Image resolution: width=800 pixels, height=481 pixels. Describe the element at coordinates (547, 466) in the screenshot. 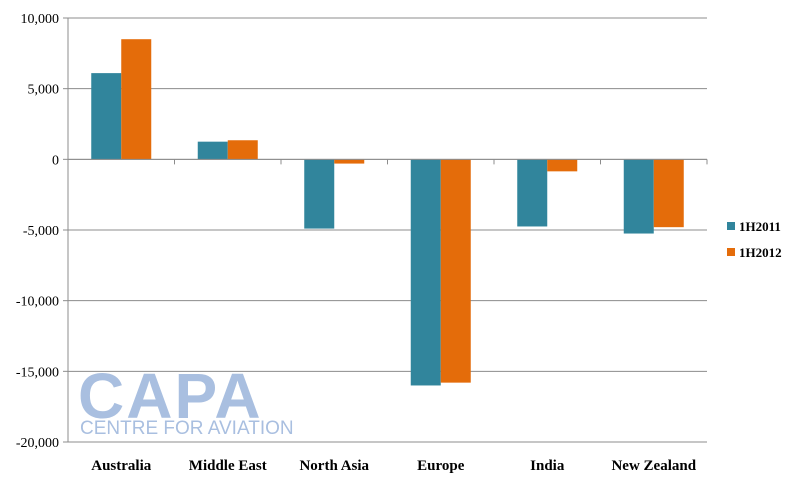

I see `category-label: India` at that location.